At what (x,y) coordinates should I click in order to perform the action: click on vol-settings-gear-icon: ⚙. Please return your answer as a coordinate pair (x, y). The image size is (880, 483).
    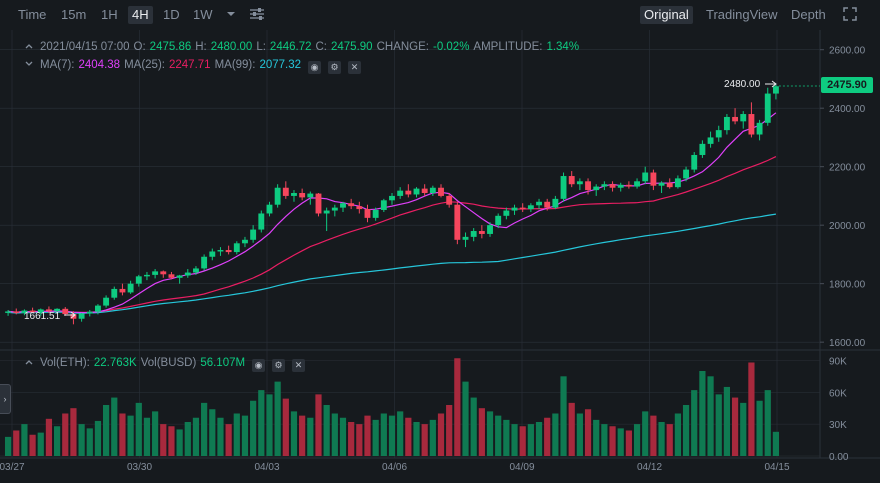
    Looking at the image, I should click on (279, 365).